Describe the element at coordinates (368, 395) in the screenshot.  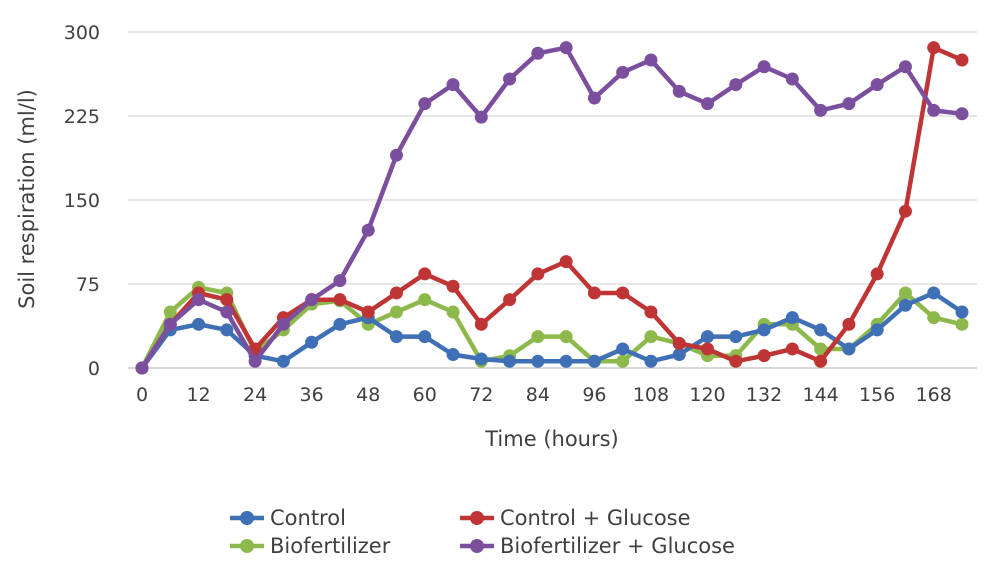
I see `x-tick-label: 48` at that location.